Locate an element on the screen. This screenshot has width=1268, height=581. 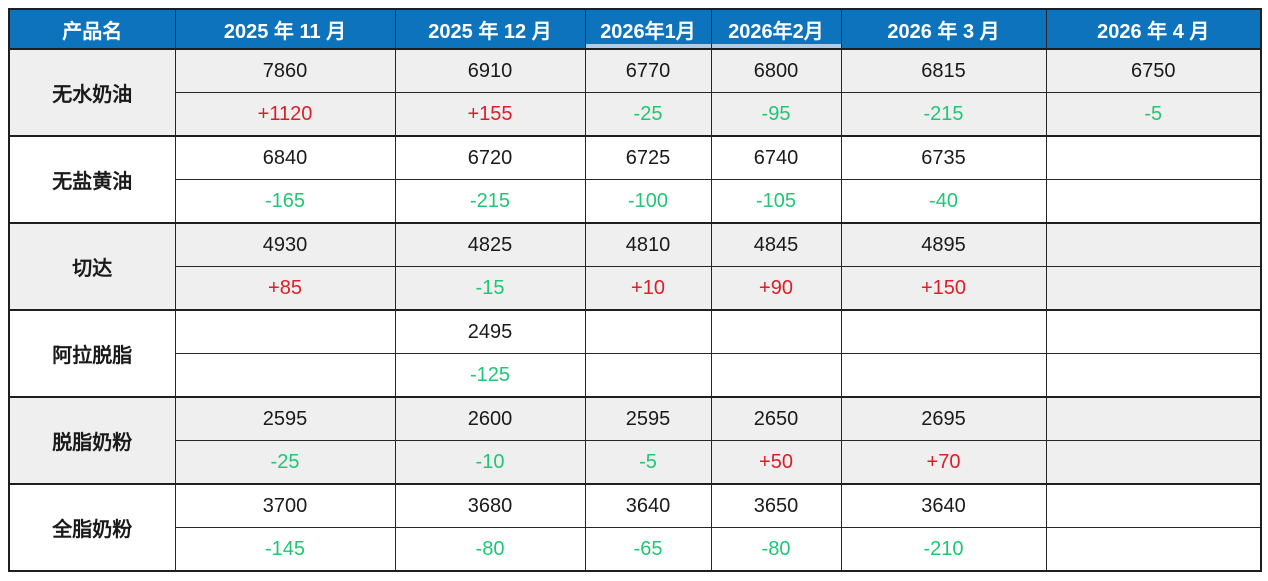
price-cell: 6770 is located at coordinates (648, 70).